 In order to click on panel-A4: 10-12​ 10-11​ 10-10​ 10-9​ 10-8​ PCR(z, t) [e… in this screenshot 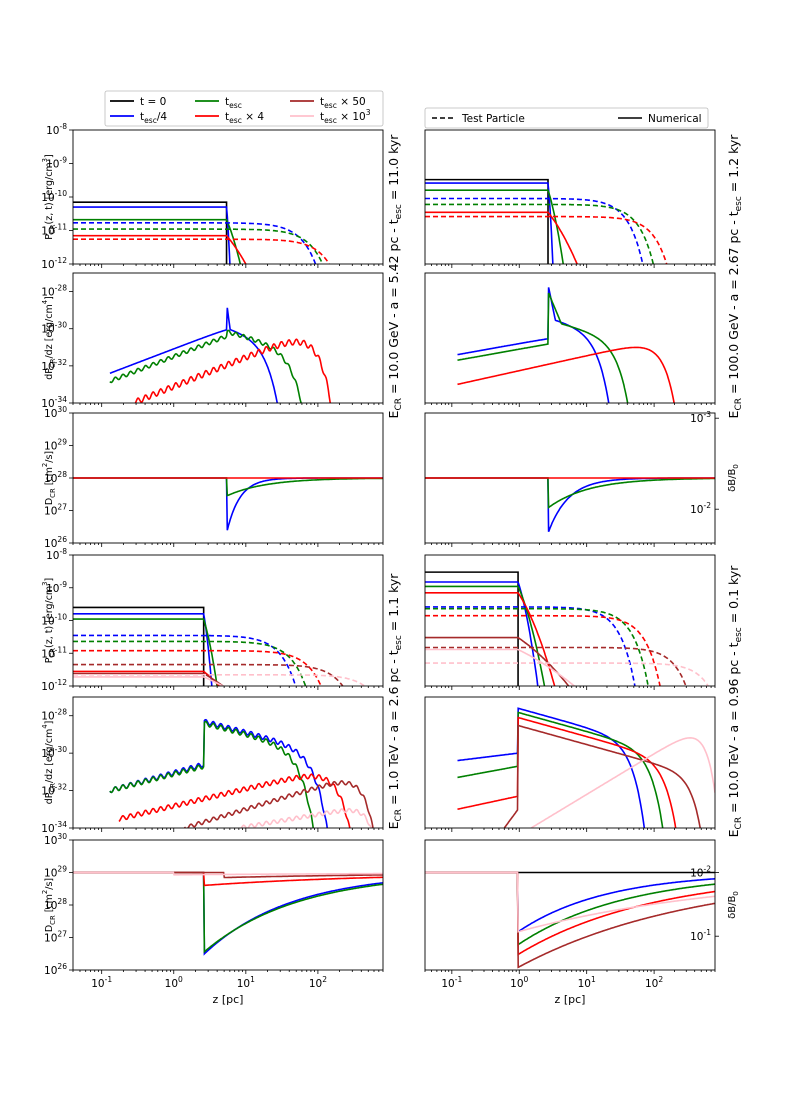, I will do `click(212, 620)`.